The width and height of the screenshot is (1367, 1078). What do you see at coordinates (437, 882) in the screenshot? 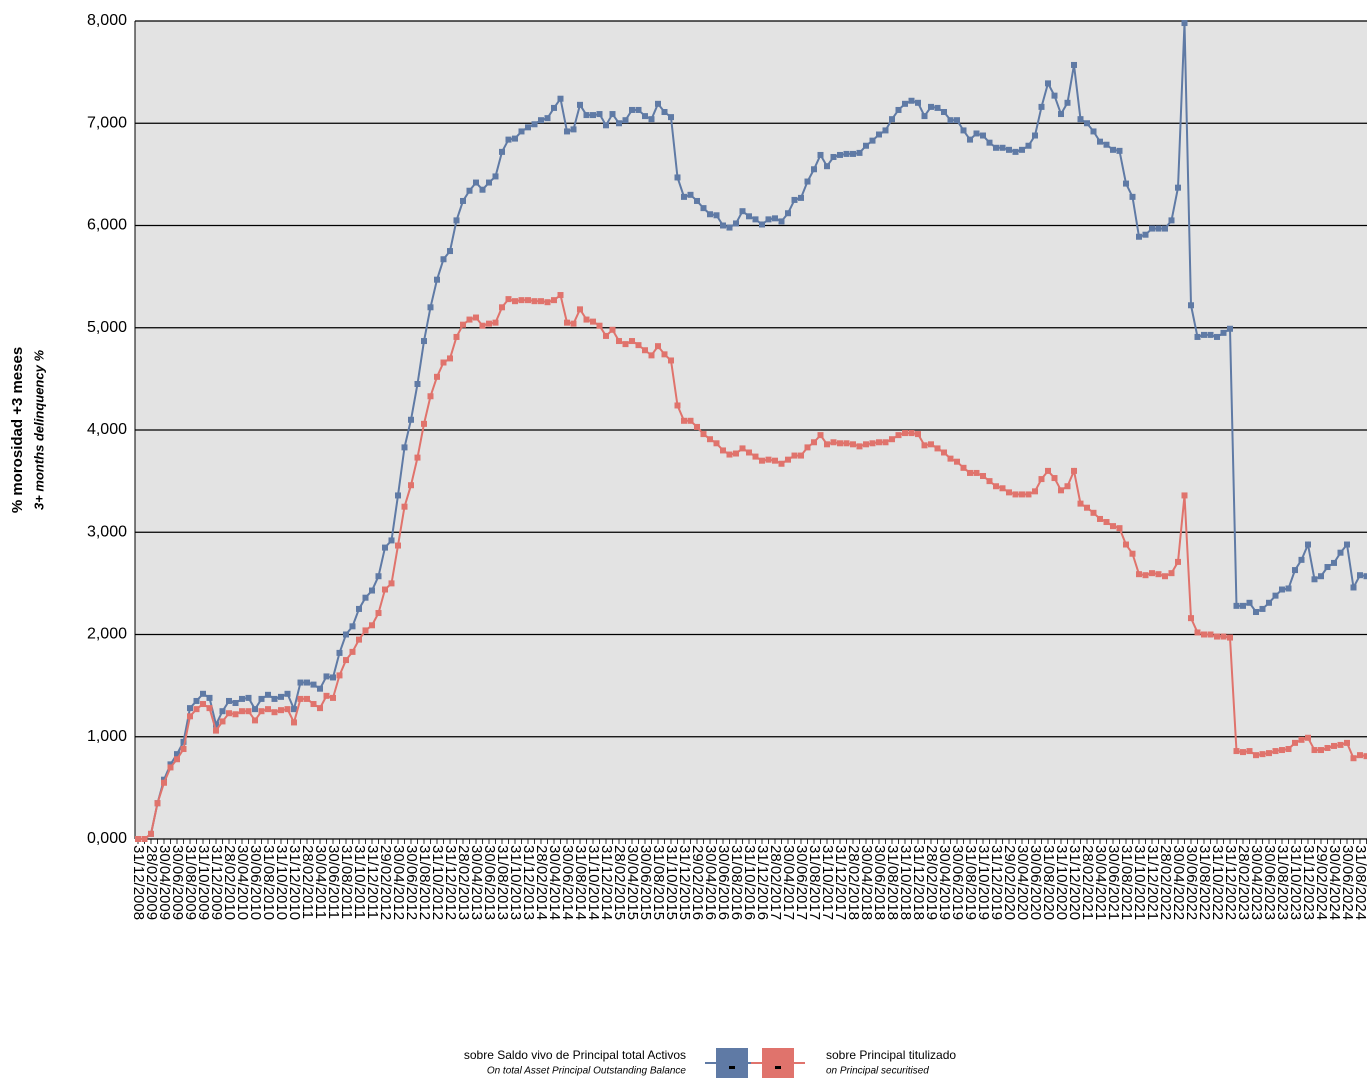
I see `x-tick-label: 31/10/2012` at bounding box center [437, 882].